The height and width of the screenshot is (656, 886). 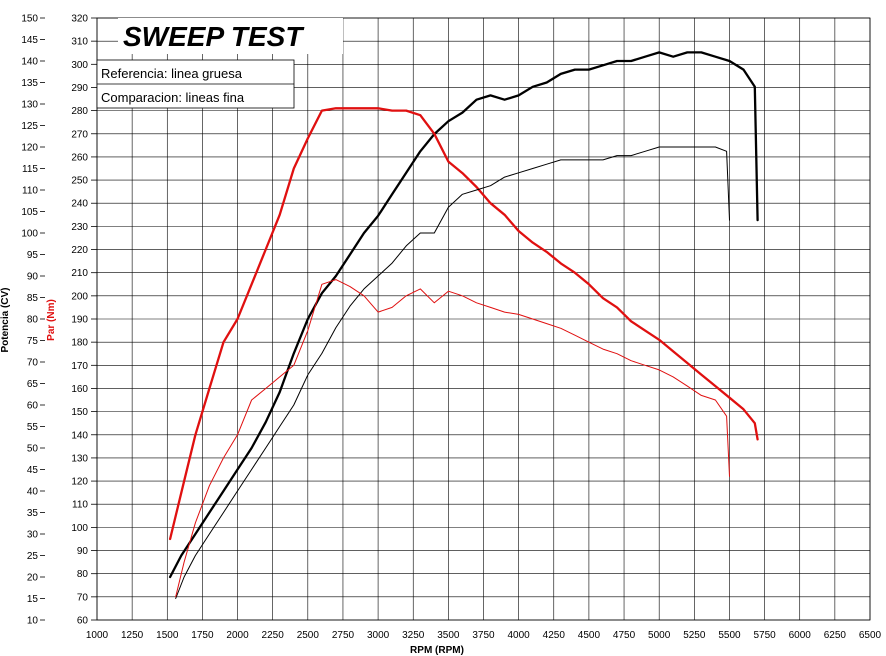 I want to click on x-tick-label: 1750, so click(x=202, y=635).